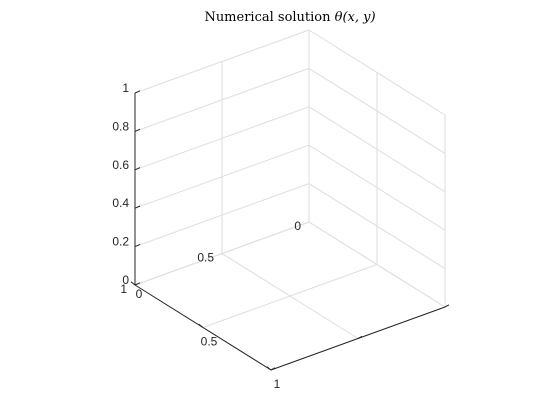 This screenshot has width=560, height=420. What do you see at coordinates (269, 17) in the screenshot?
I see `chart-title-prefix: Numerical solution` at bounding box center [269, 17].